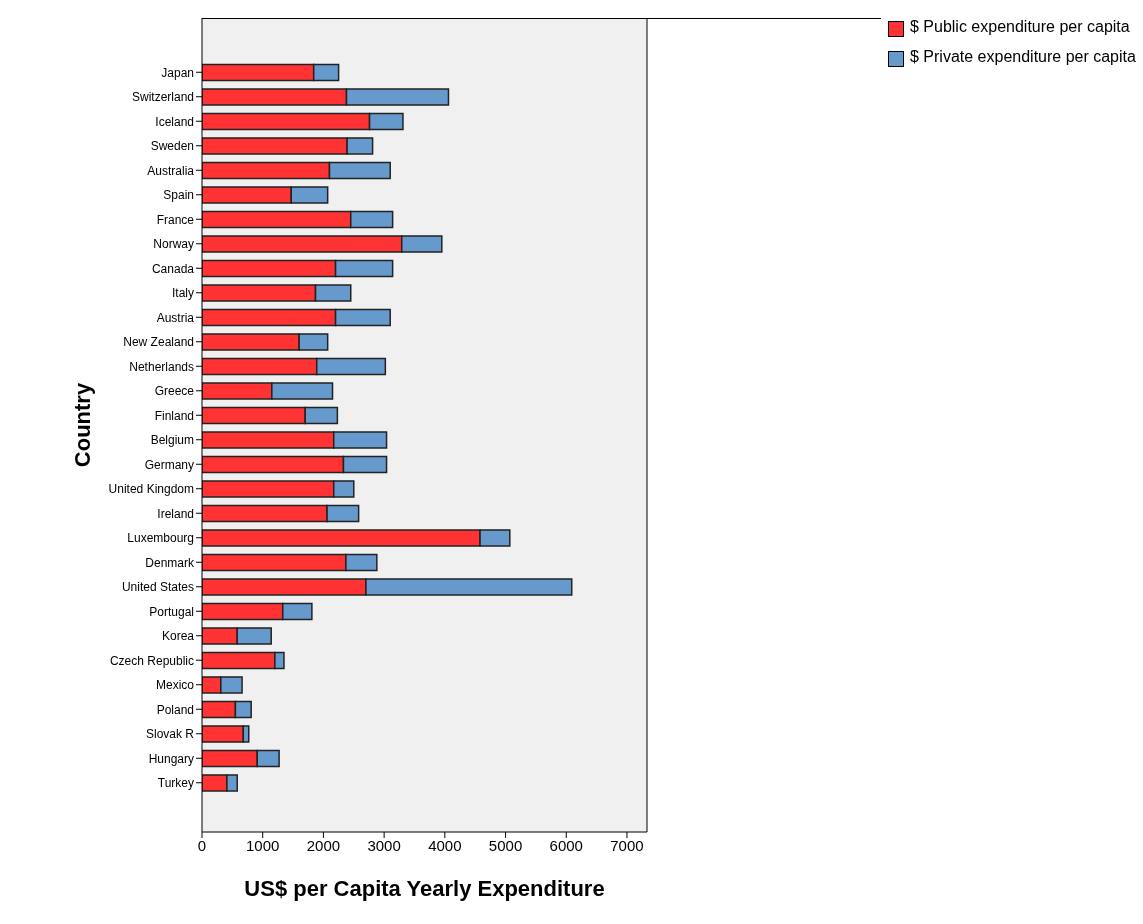 The width and height of the screenshot is (1143, 924). I want to click on y-tick-label: Mexico, so click(175, 685).